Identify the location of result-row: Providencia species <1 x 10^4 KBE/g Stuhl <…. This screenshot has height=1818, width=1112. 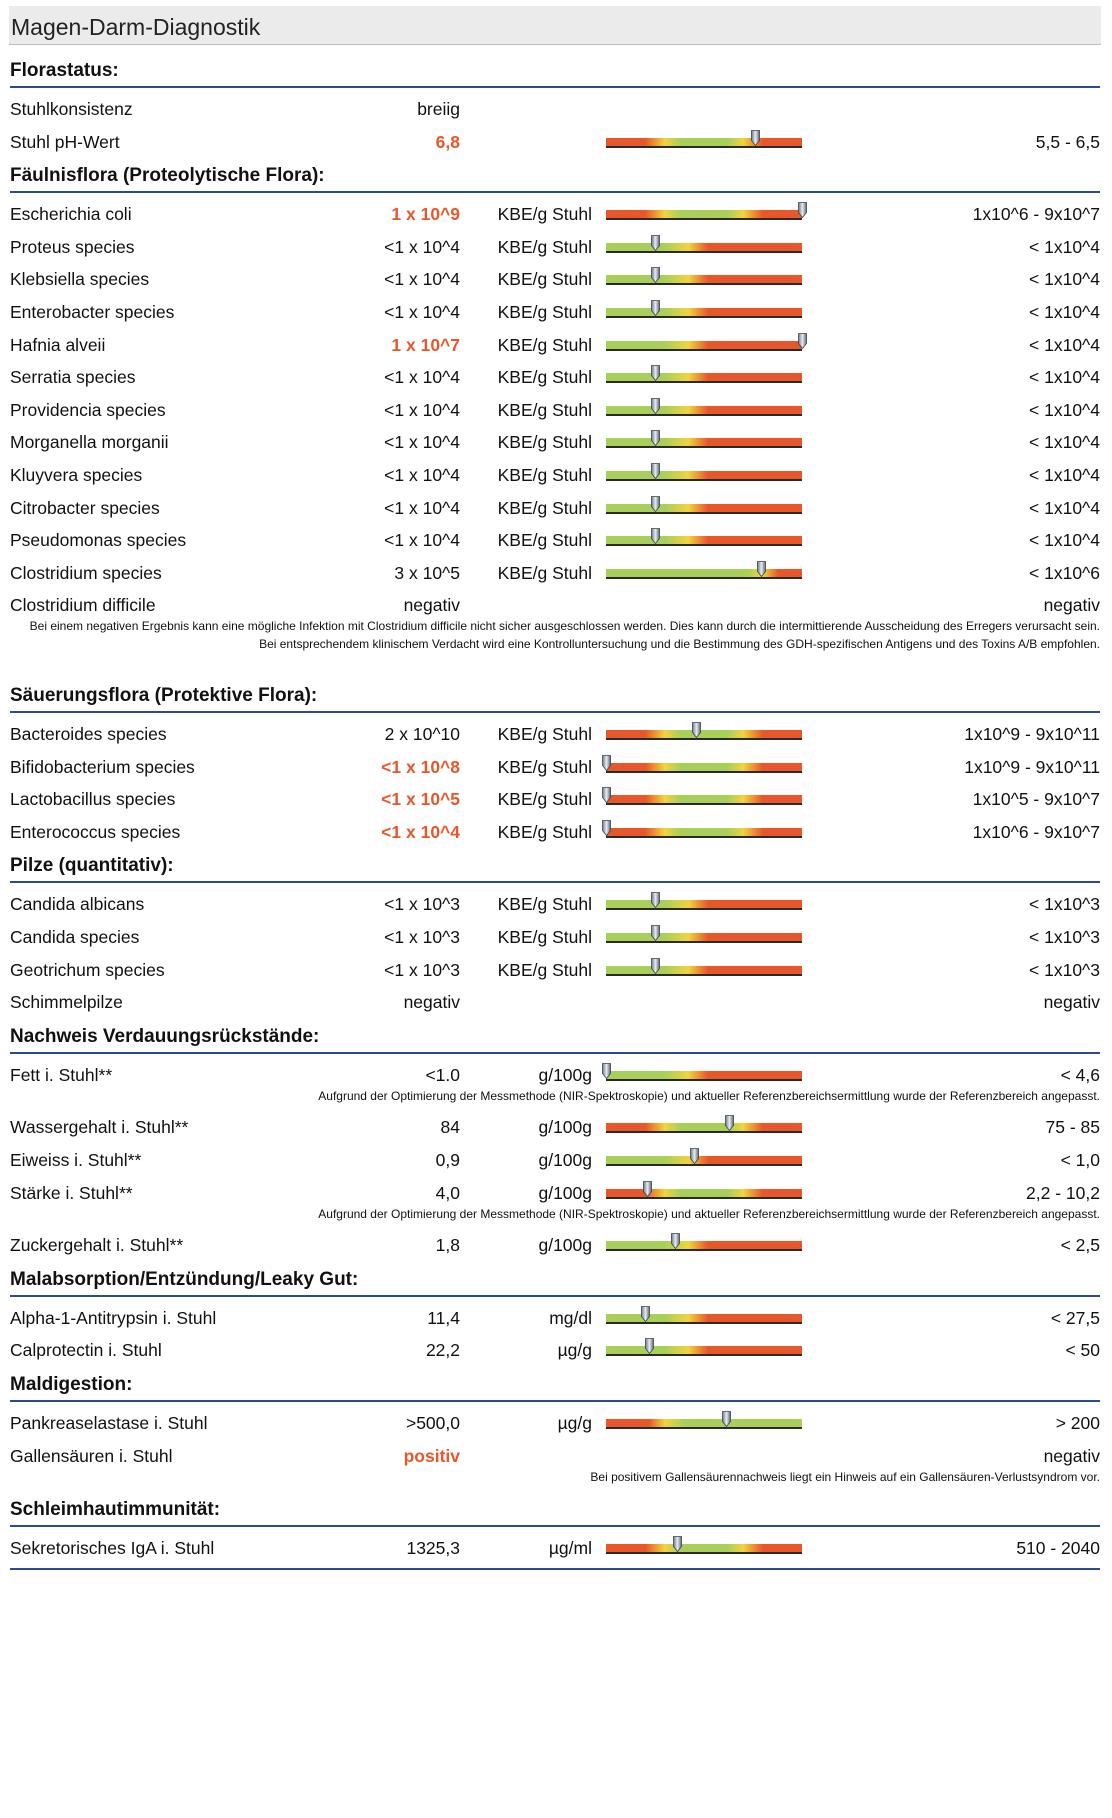
(556, 410).